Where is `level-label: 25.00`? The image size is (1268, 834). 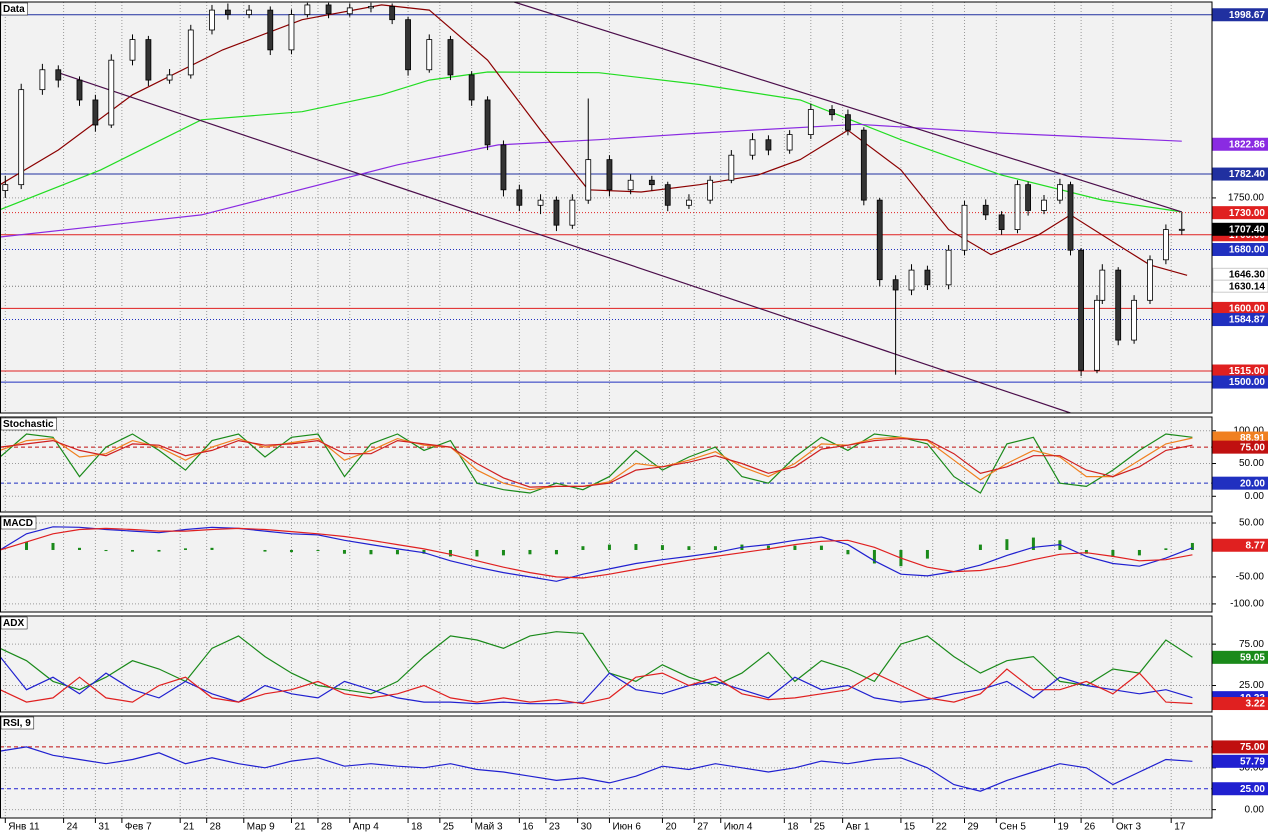
level-label: 25.00 is located at coordinates (1252, 789).